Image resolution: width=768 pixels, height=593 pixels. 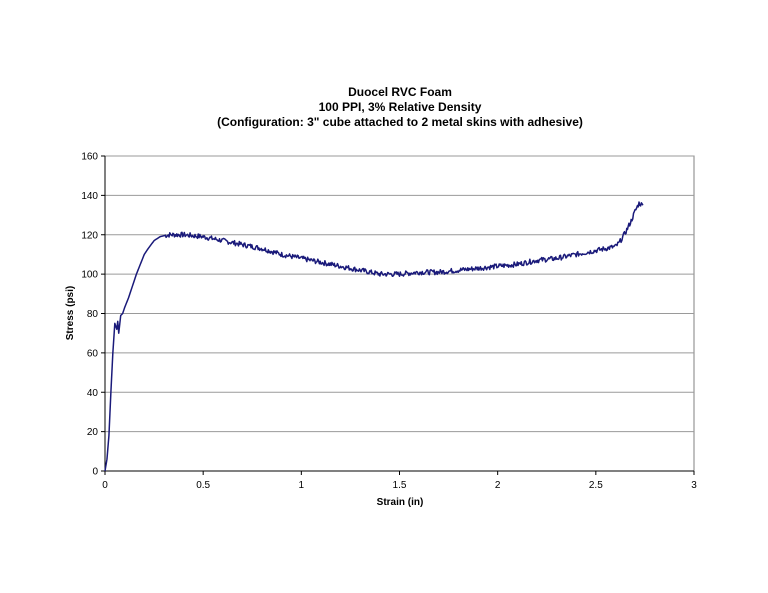 I want to click on y-tick-label: 20, so click(x=93, y=432).